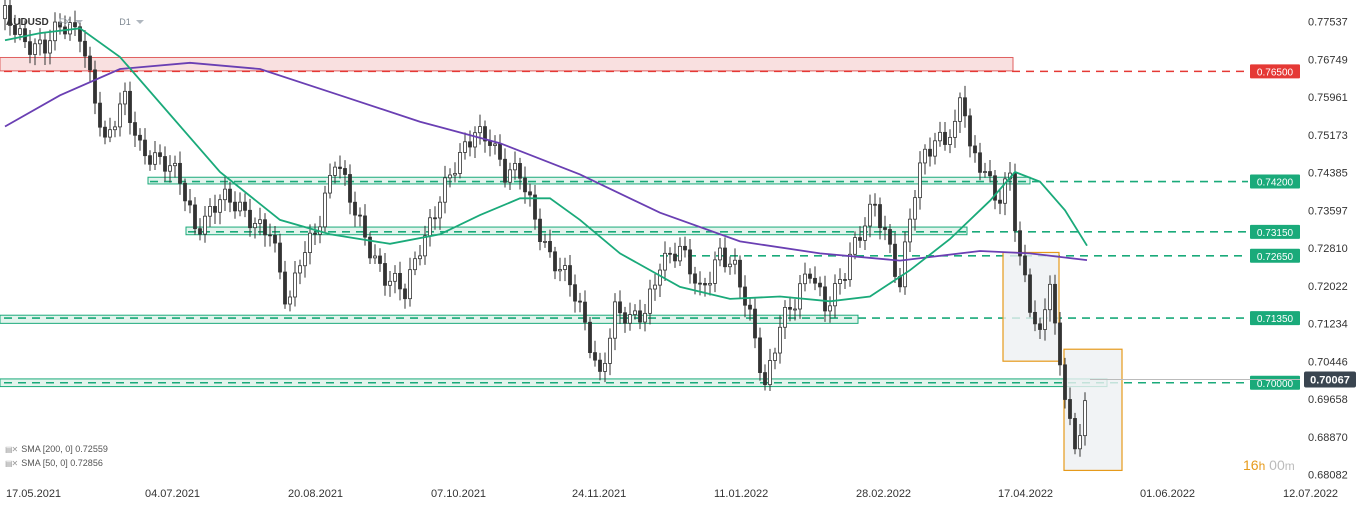 The width and height of the screenshot is (1368, 514). What do you see at coordinates (27, 22) in the screenshot?
I see `symbol-label: AUDUSD` at bounding box center [27, 22].